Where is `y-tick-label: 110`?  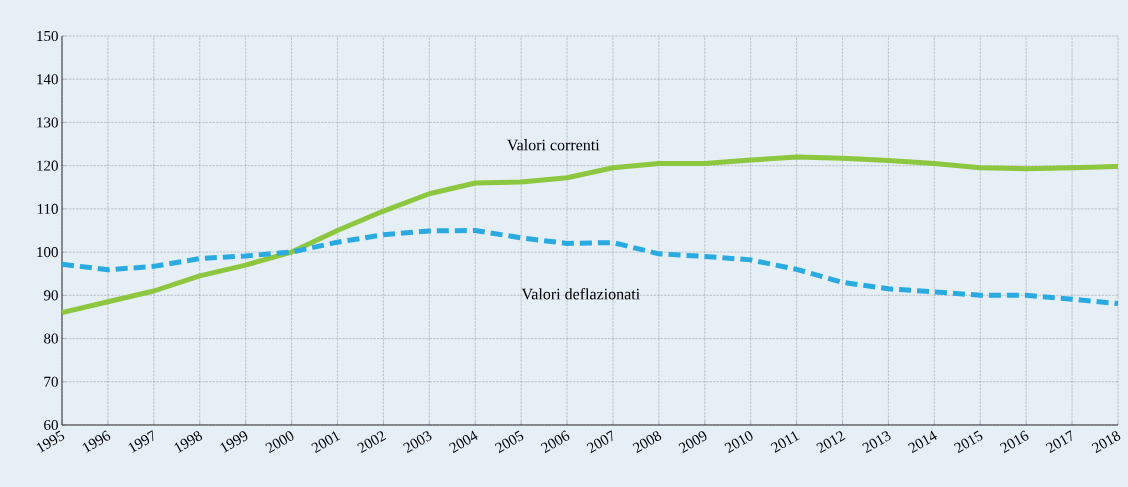 y-tick-label: 110 is located at coordinates (47, 208).